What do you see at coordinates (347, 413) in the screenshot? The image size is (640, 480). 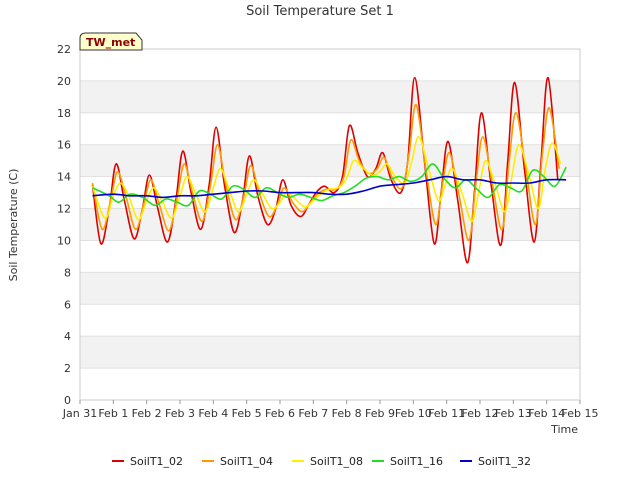 I see `x-tick-label: Feb 8` at bounding box center [347, 413].